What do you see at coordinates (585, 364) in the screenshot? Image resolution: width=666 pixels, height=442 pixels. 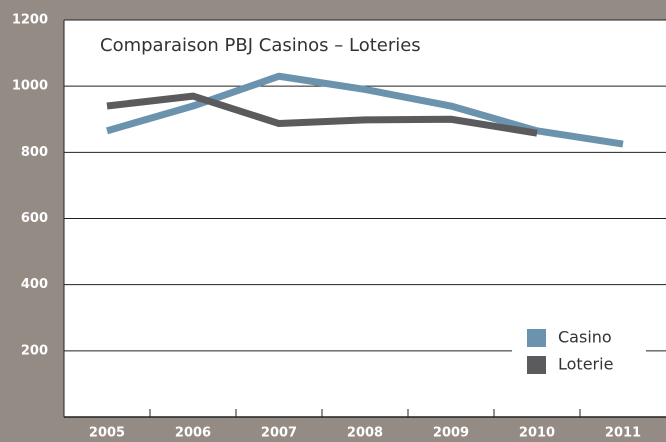 I see `legend-label: Loterie` at bounding box center [585, 364].